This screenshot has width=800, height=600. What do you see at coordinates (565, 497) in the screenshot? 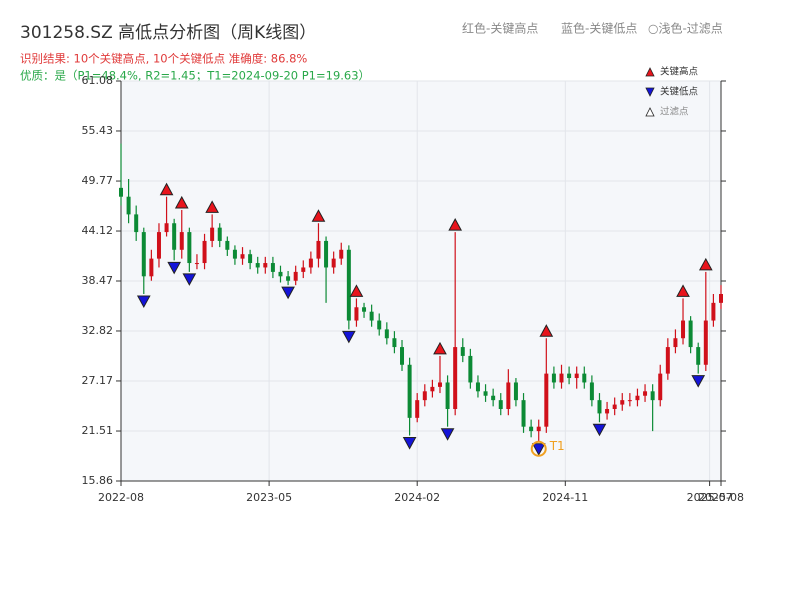
I see `x-tick-label: 2024-11` at bounding box center [565, 497].